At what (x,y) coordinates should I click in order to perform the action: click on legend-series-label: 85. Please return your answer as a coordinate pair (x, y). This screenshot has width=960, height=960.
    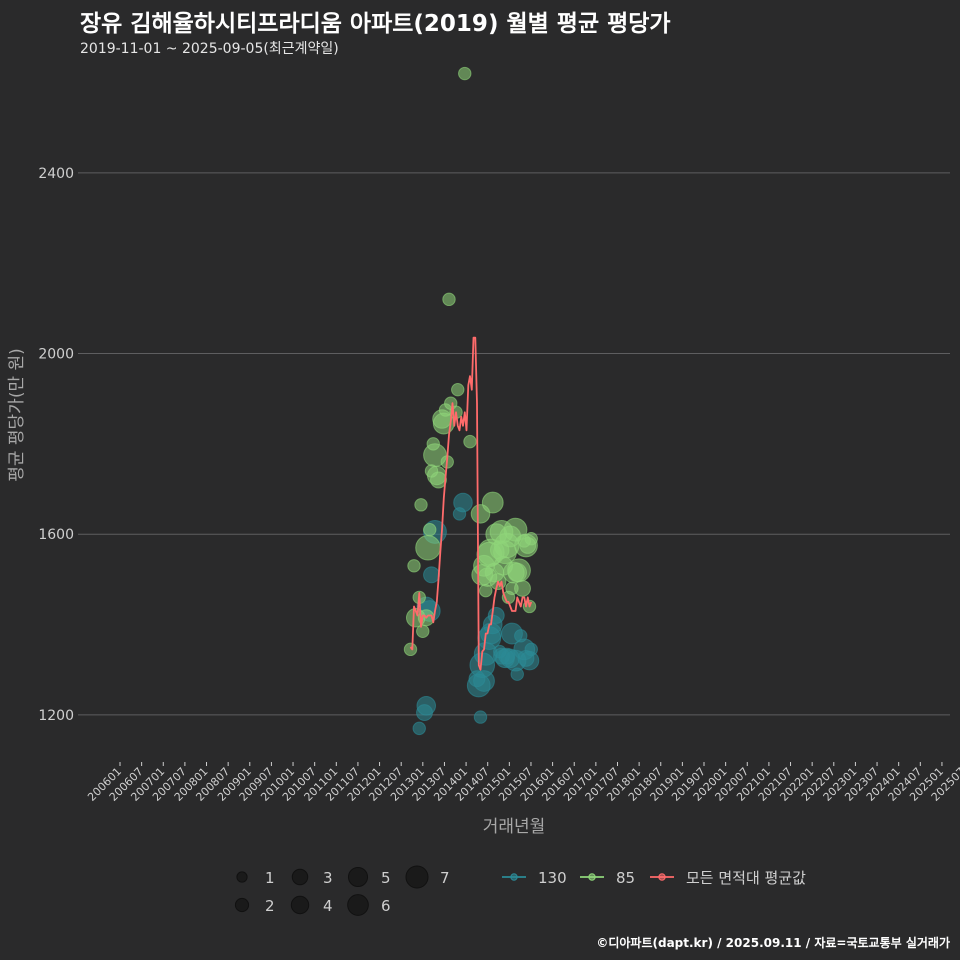
    Looking at the image, I should click on (625, 878).